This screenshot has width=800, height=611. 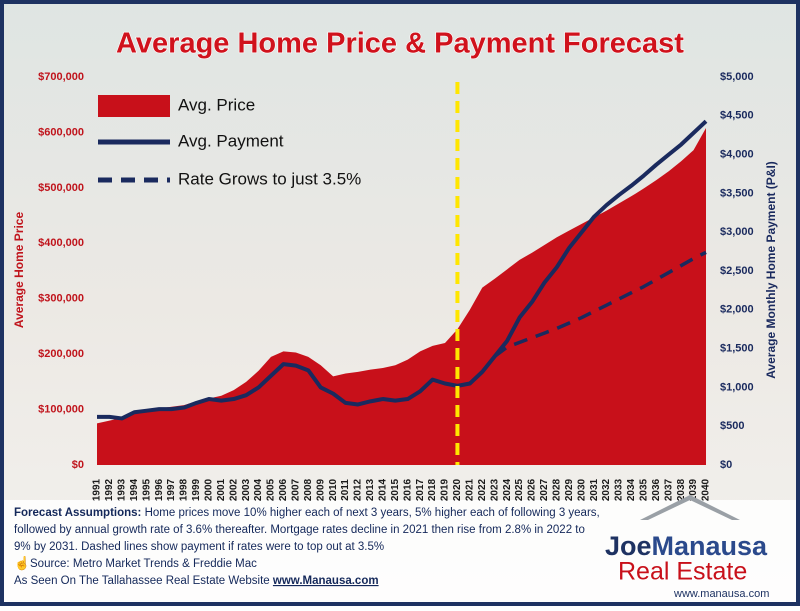 I want to click on x-tick-label: 1995, so click(x=146, y=489).